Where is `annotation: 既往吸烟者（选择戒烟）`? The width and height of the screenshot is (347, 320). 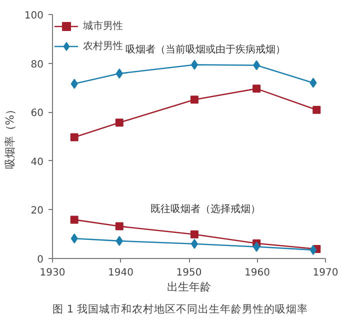
annotation: 既往吸烟者（选择戒烟） is located at coordinates (205, 209).